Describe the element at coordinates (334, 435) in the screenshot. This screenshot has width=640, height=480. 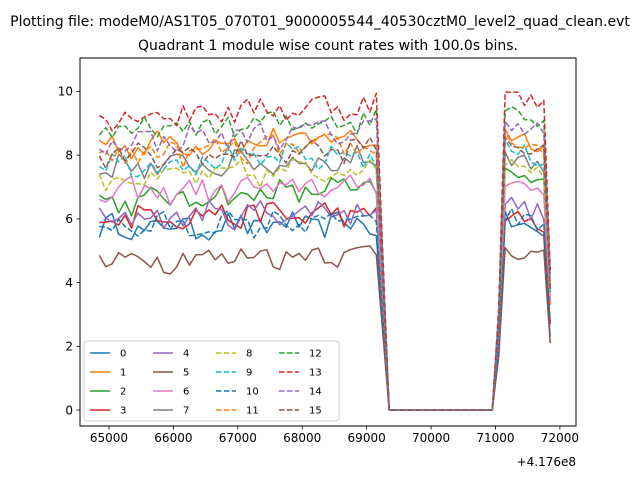
I see `x-axis: 65000 66000 67000 68000 69000 70000 71000 72000` at that location.